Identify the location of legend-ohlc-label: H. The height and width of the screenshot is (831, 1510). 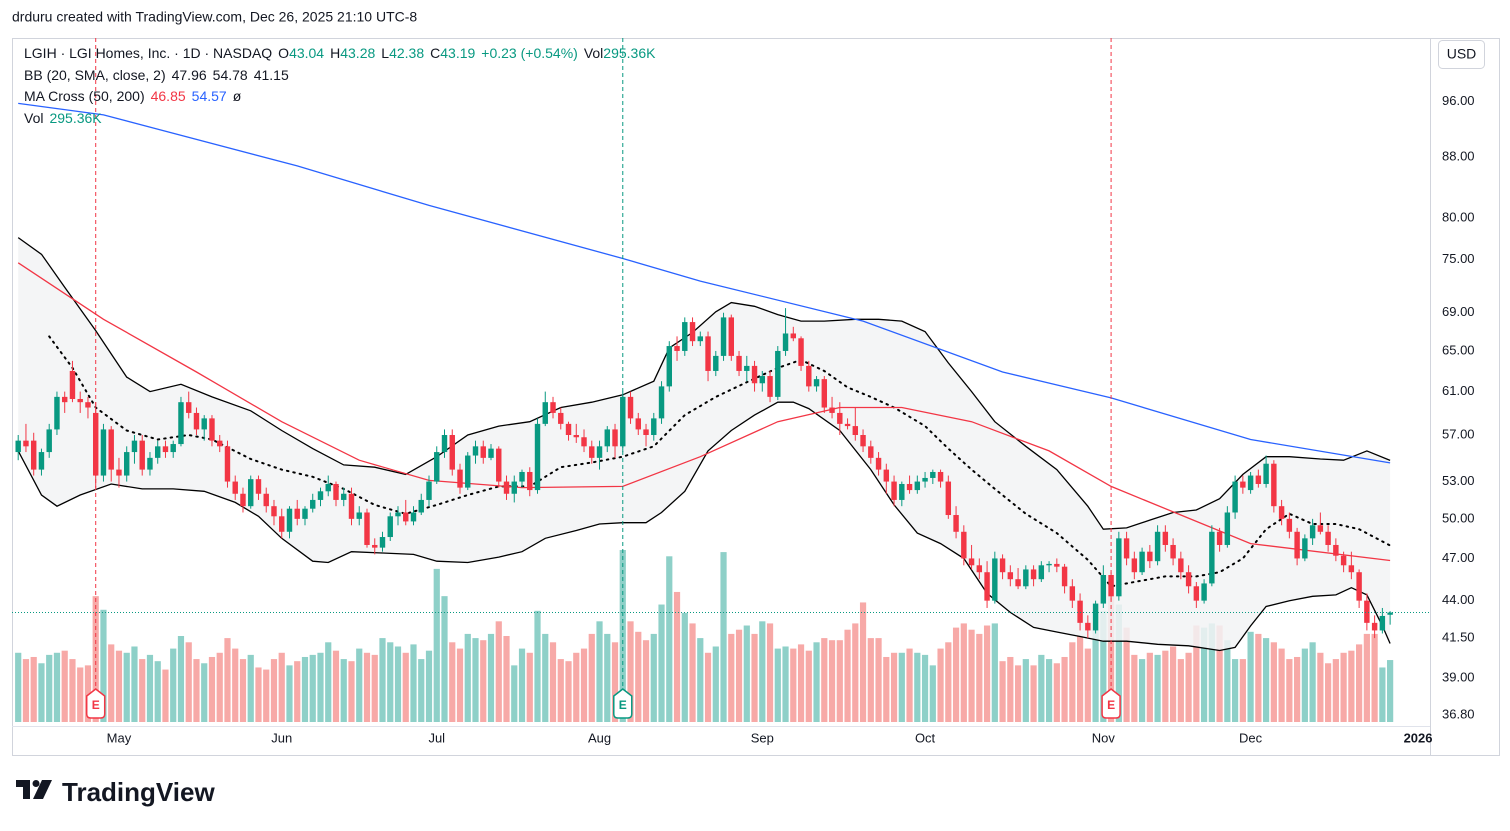
(335, 53).